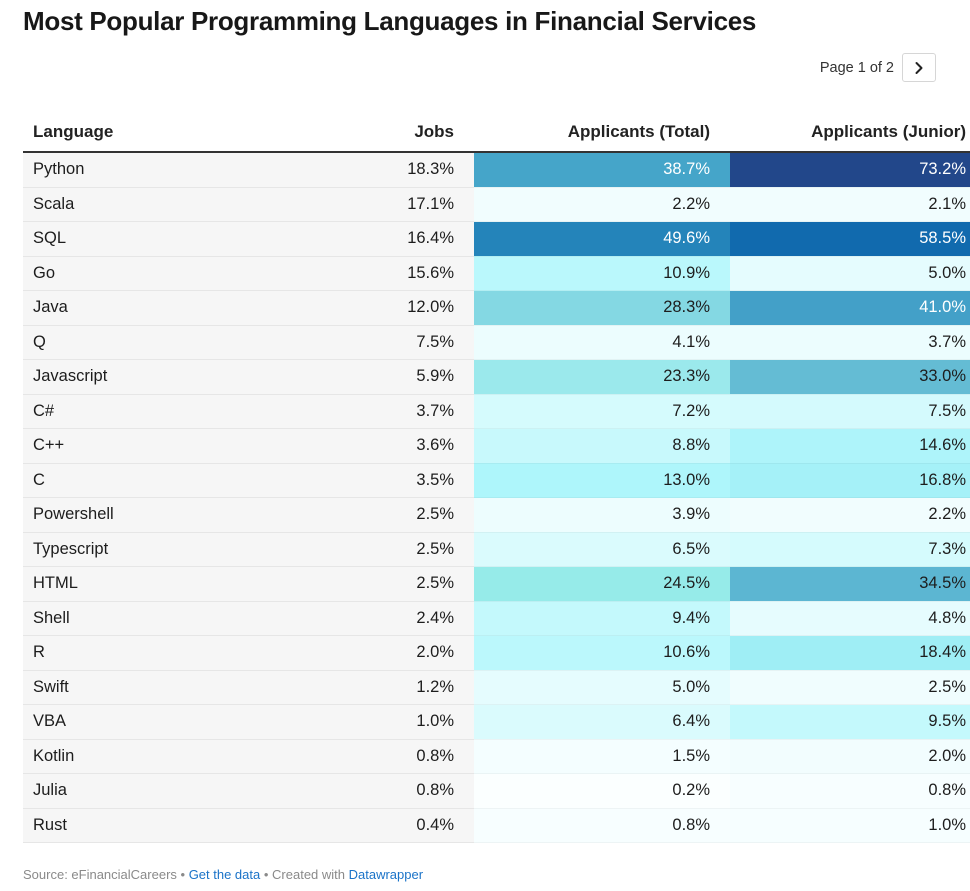  What do you see at coordinates (146, 549) in the screenshot?
I see `cell-language: Typescript` at bounding box center [146, 549].